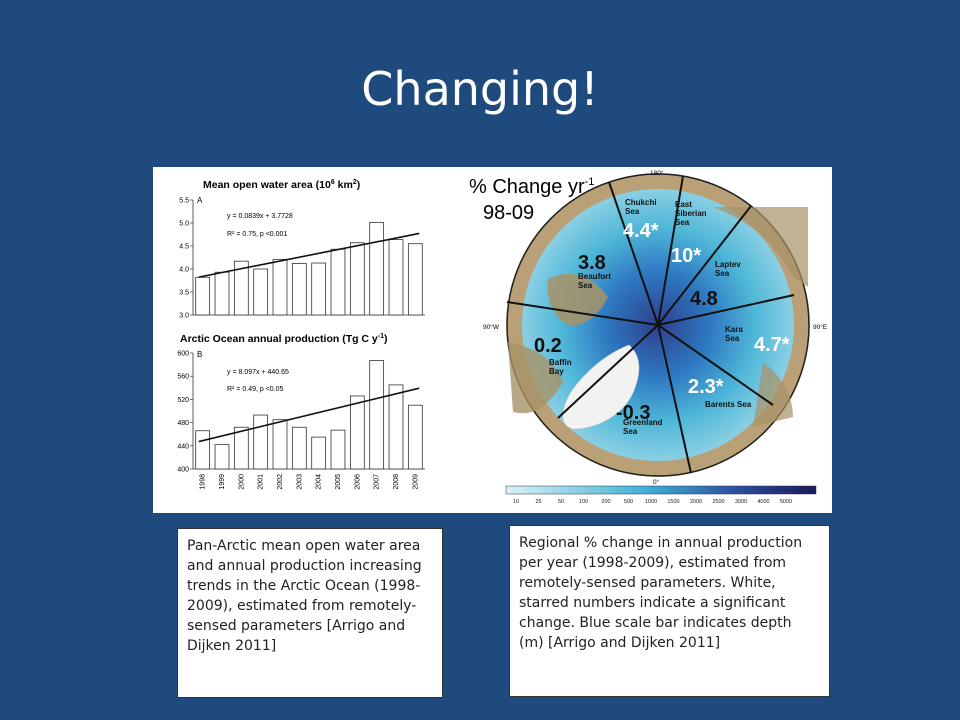 The image size is (960, 720). Describe the element at coordinates (203, 482) in the screenshot. I see `chart-b-xtick-label: 1998` at that location.